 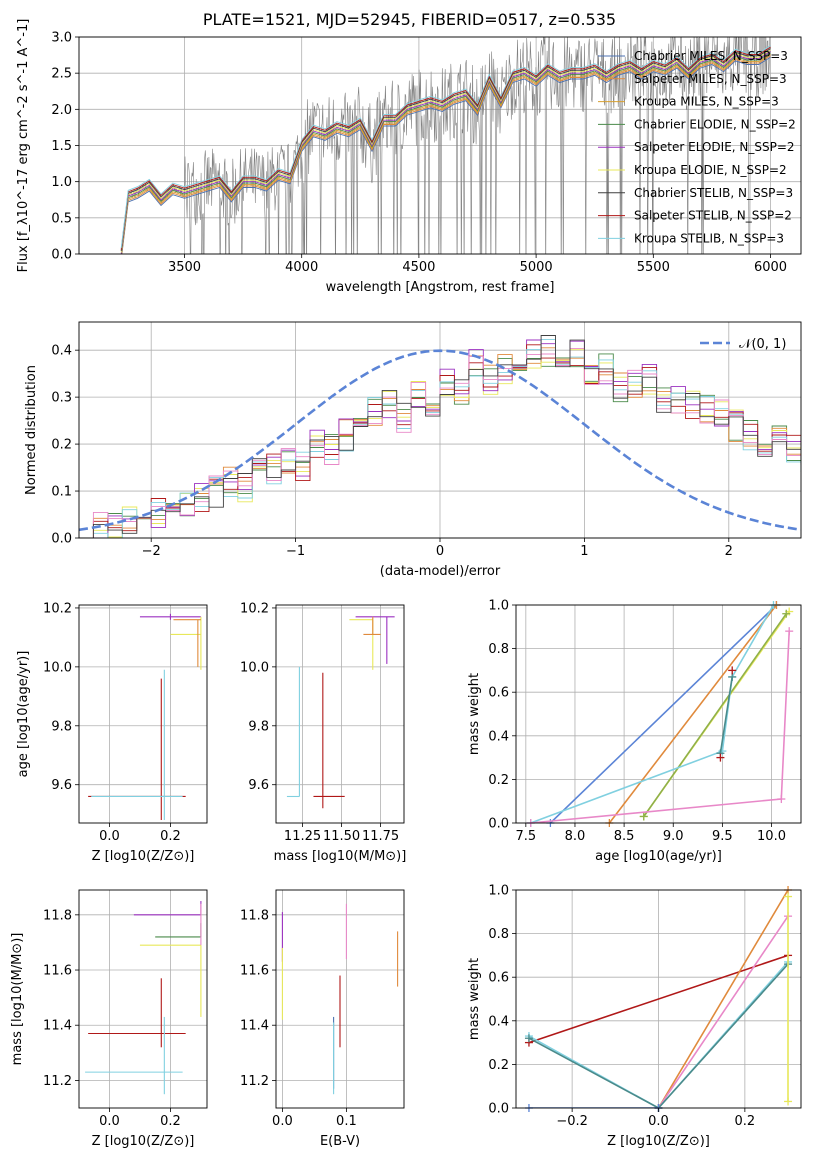 I want to click on y-tick-label: 0.5, so click(x=61, y=218).